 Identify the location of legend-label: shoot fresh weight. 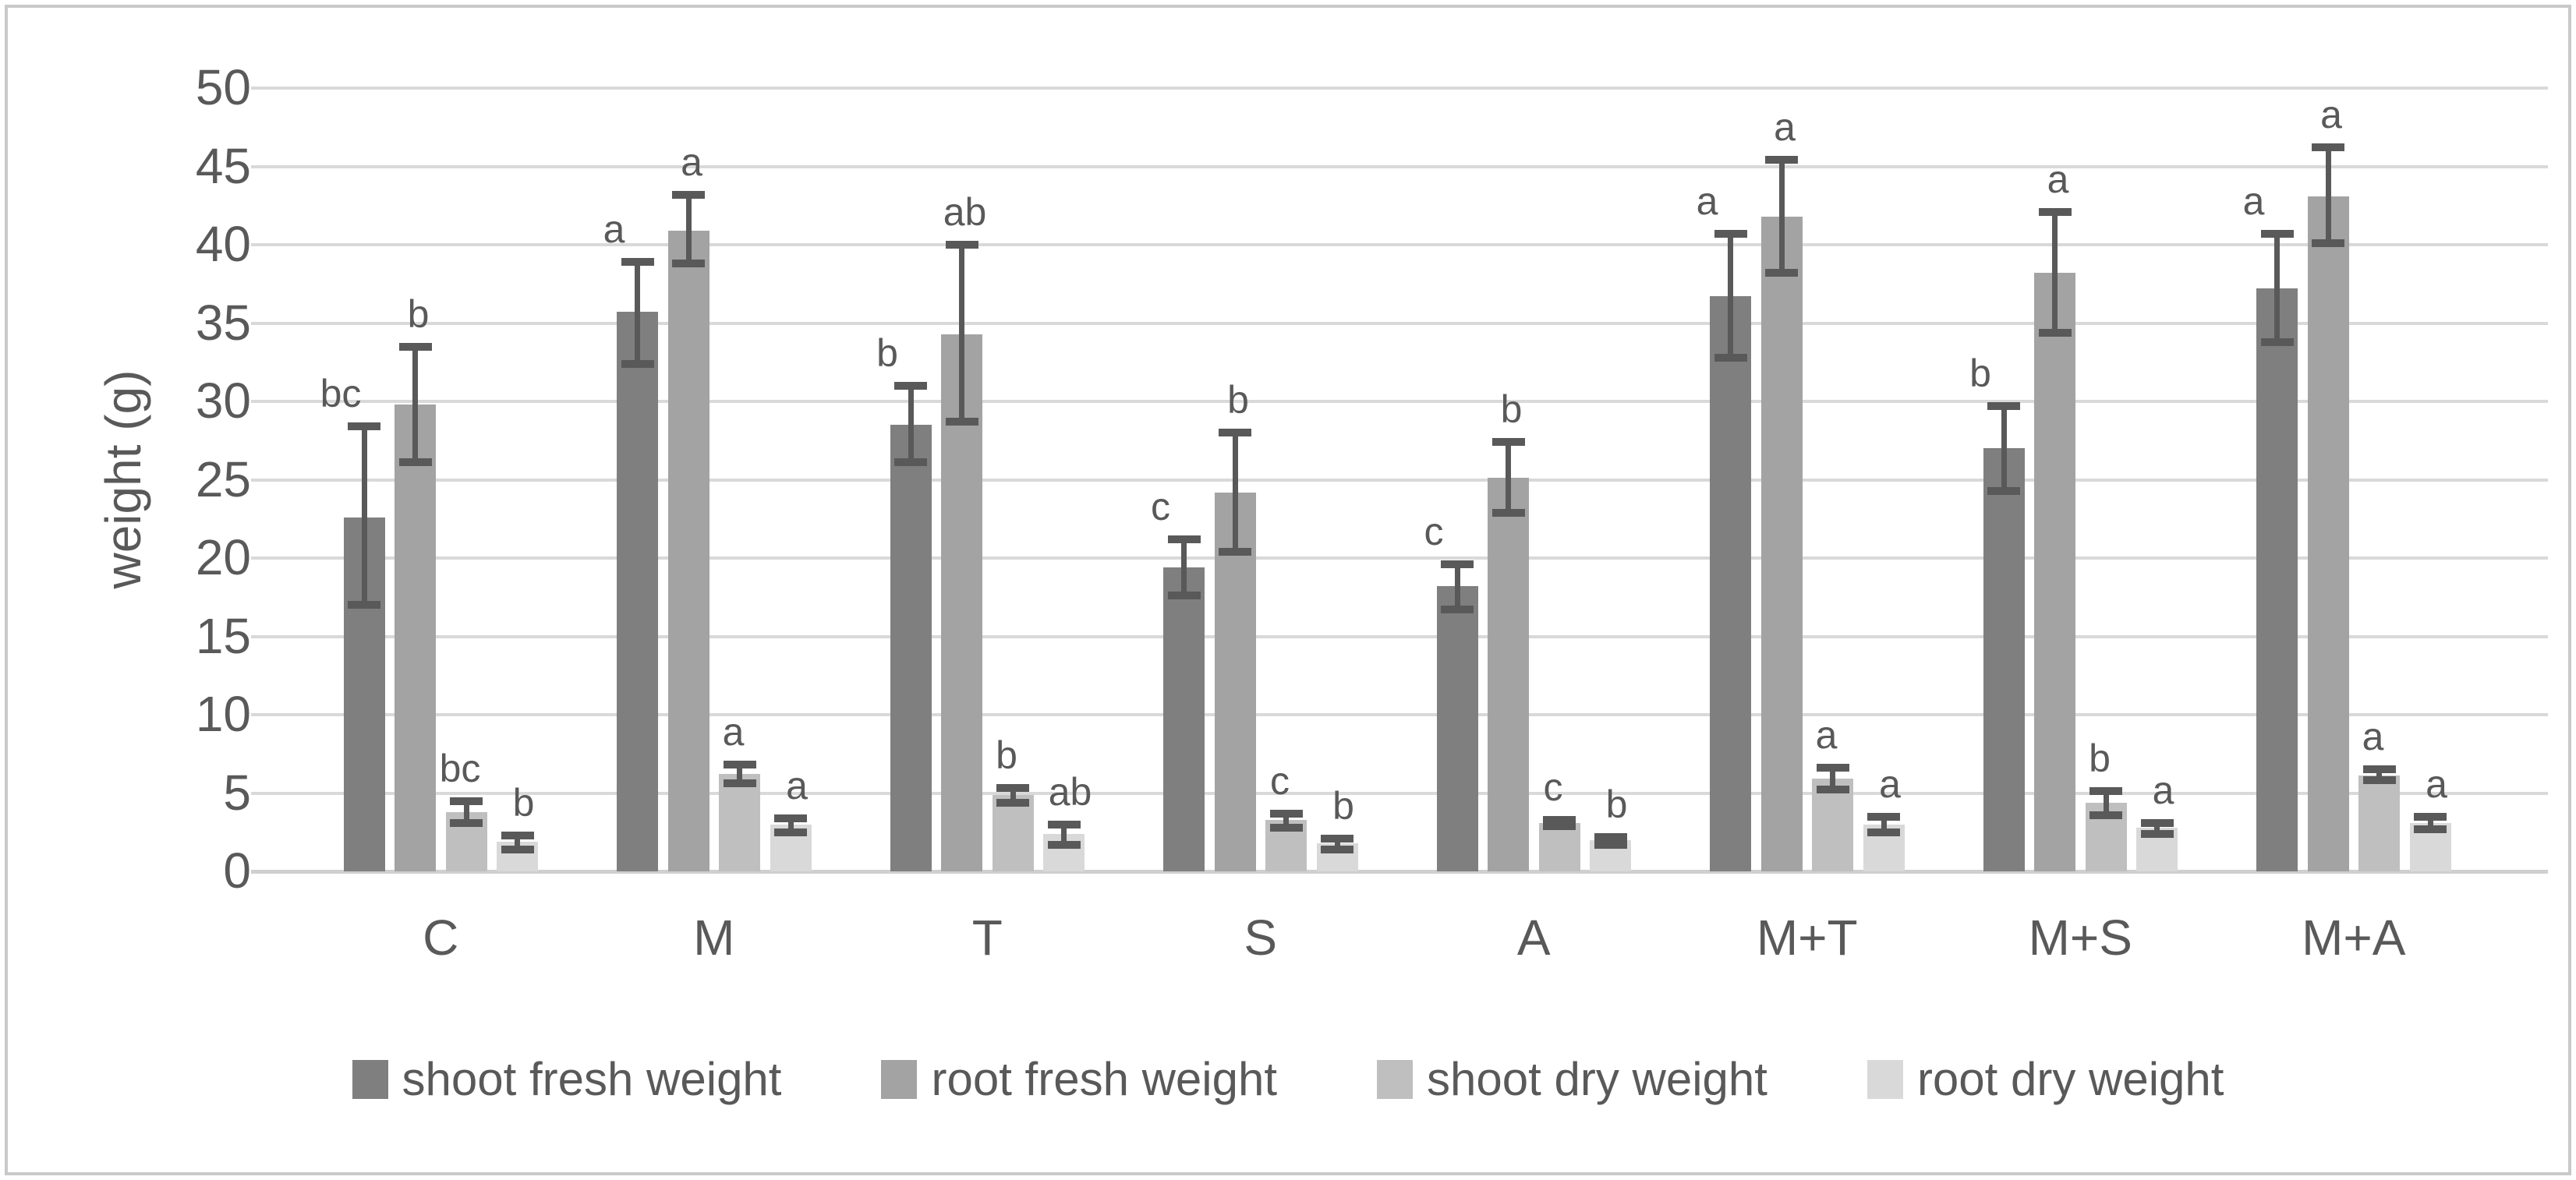
(592, 1079).